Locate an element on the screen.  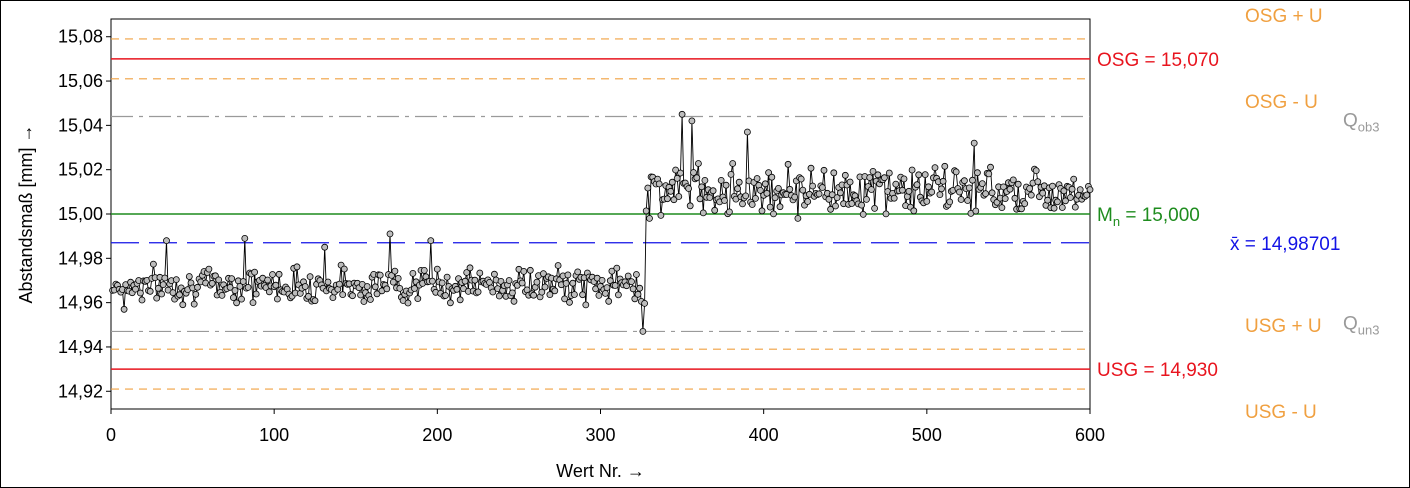
y-tick-label: 14,94 is located at coordinates (80, 347).